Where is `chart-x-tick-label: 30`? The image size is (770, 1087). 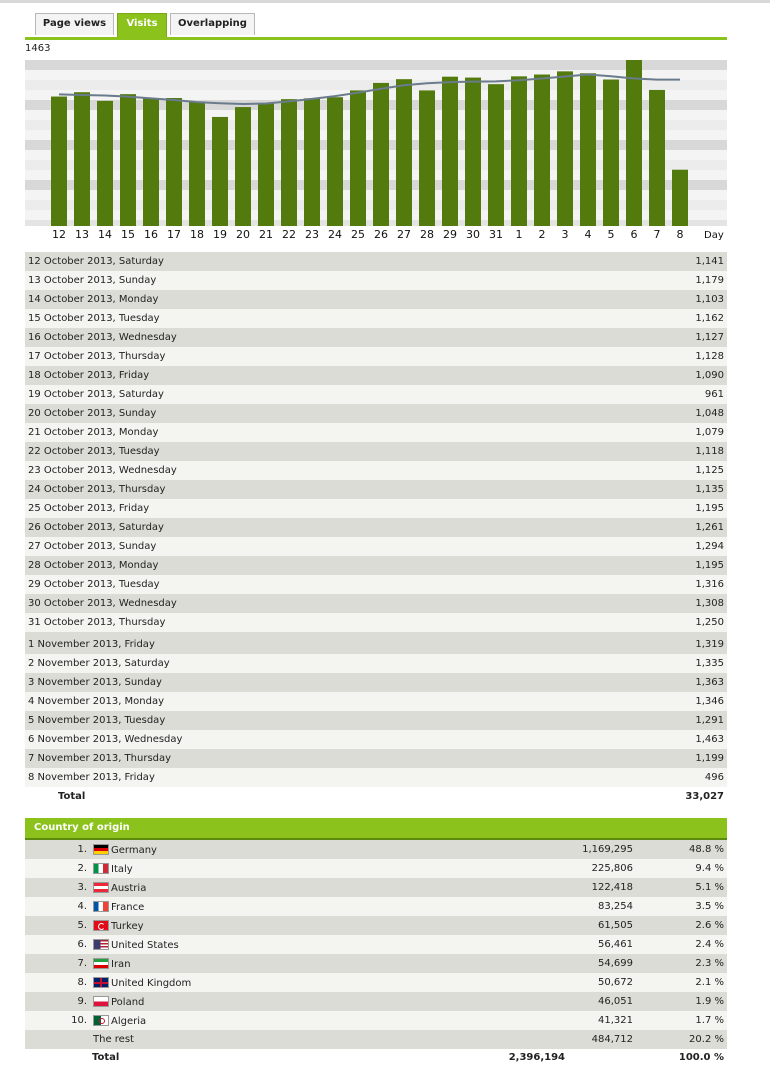 chart-x-tick-label: 30 is located at coordinates (473, 234).